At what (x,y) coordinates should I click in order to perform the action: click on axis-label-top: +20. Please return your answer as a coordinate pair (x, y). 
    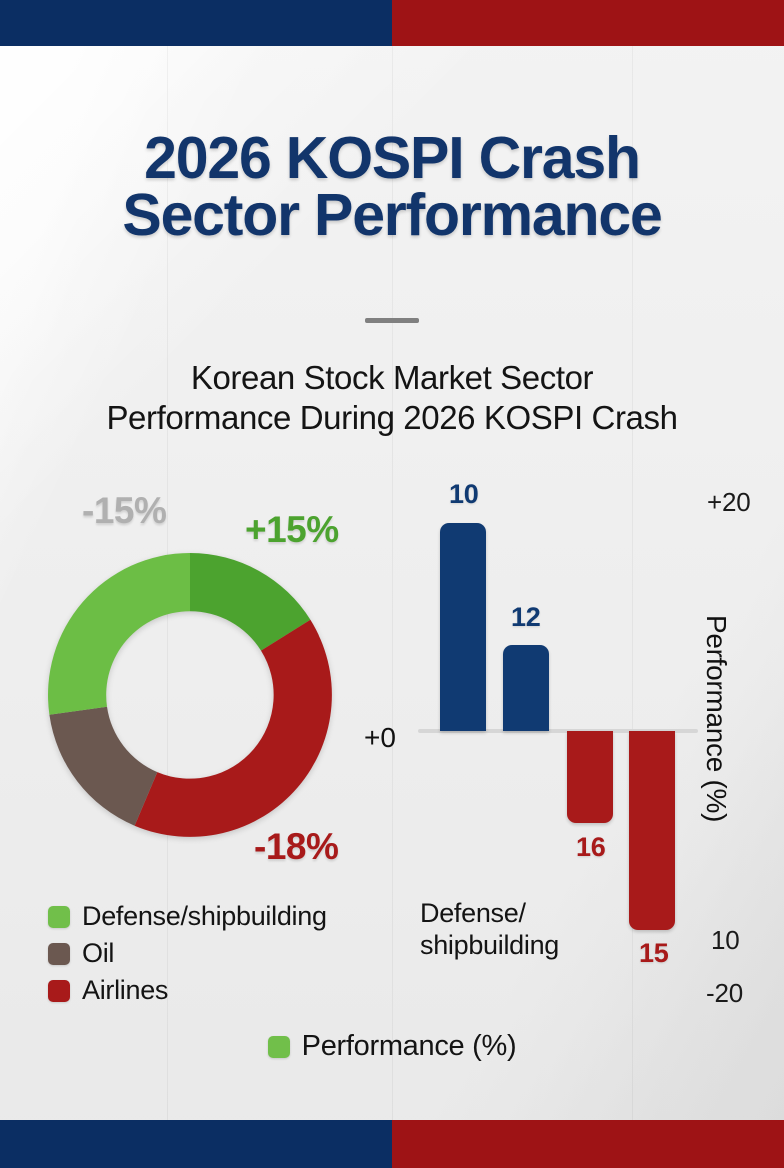
    Looking at the image, I should click on (729, 502).